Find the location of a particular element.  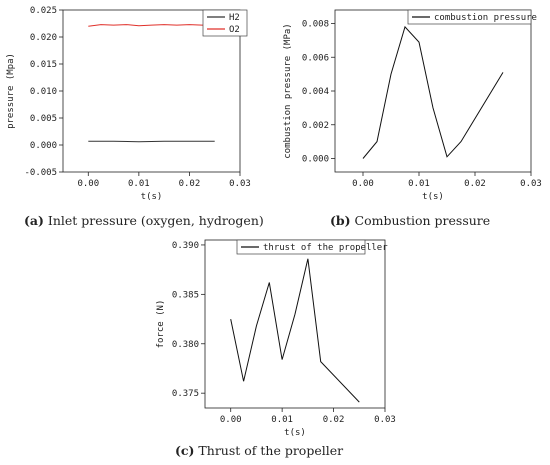

y-axis-label: combustion pressure (MPa) is located at coordinates (288, 90).